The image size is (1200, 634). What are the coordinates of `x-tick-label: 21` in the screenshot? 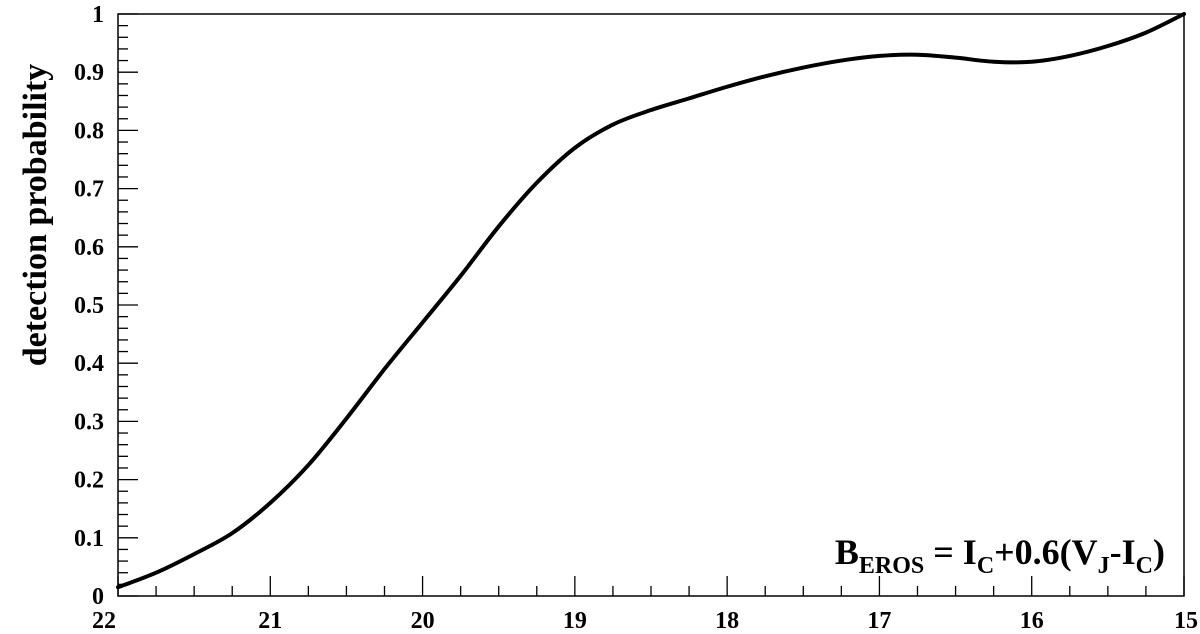 It's located at (270, 621).